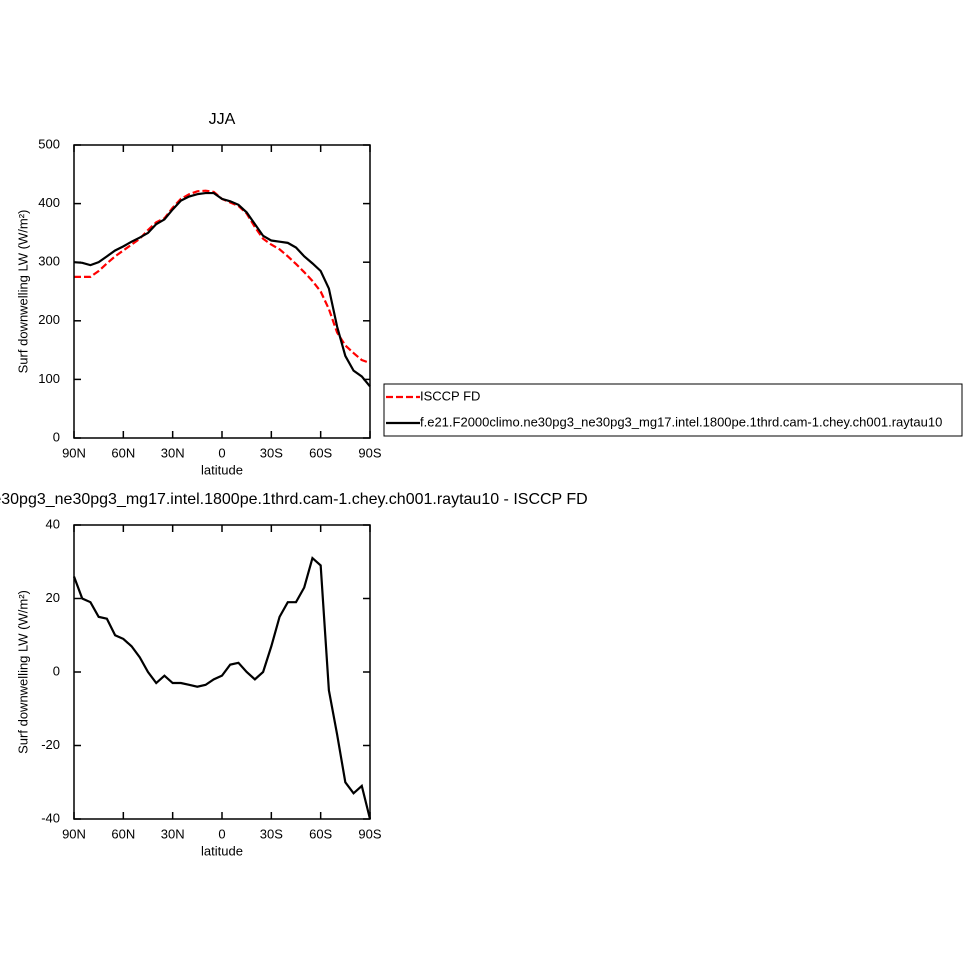 Image resolution: width=977 pixels, height=979 pixels. I want to click on y-tick-label: -40, so click(50, 817).